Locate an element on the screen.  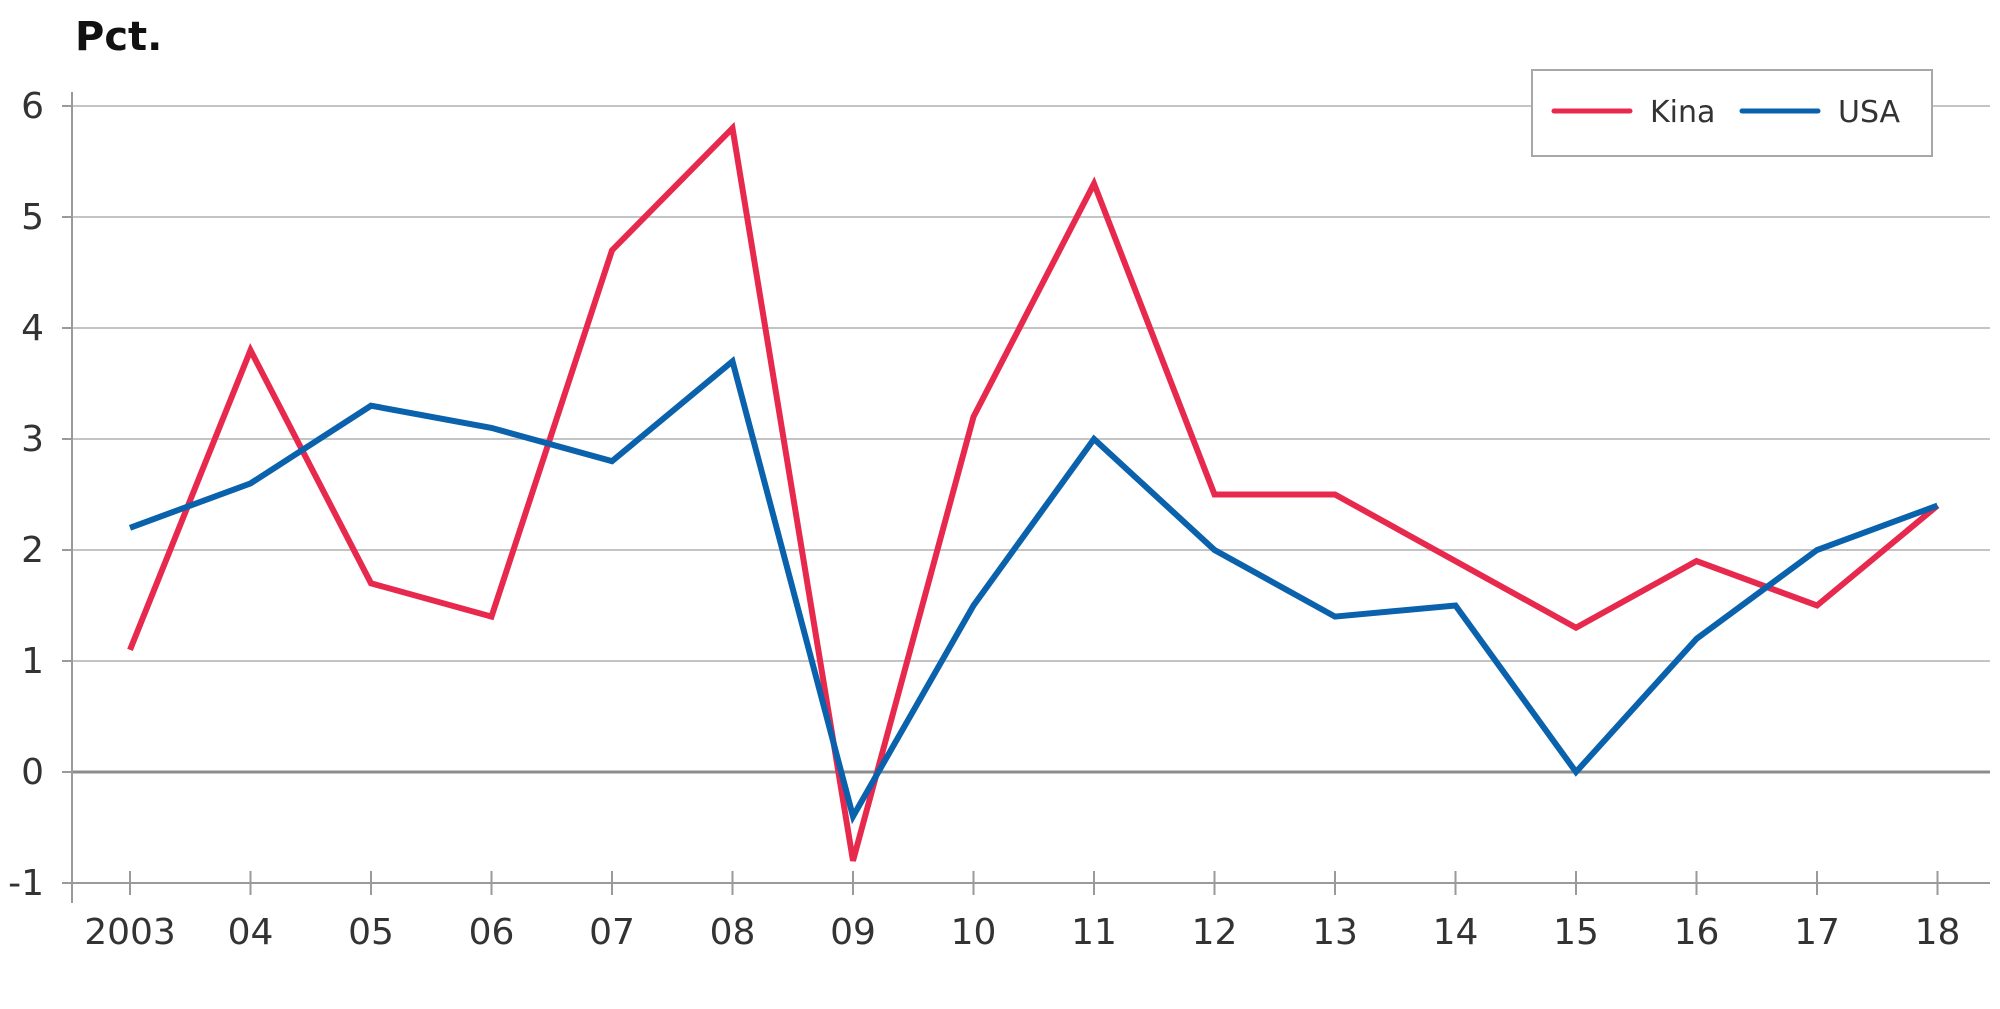
x-tick-label: 11 is located at coordinates (1094, 932).